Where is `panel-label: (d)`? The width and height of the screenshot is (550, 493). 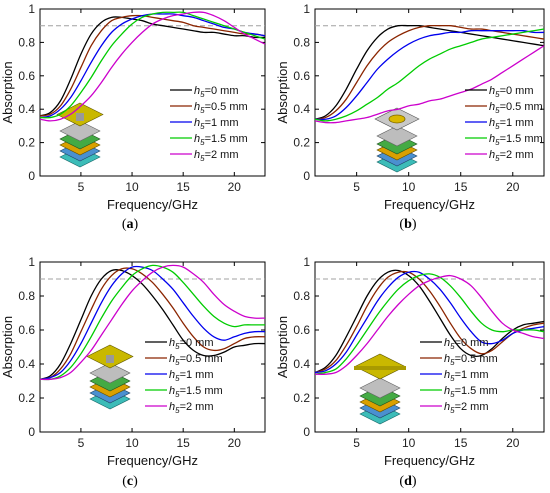 panel-label: (d) is located at coordinates (407, 481).